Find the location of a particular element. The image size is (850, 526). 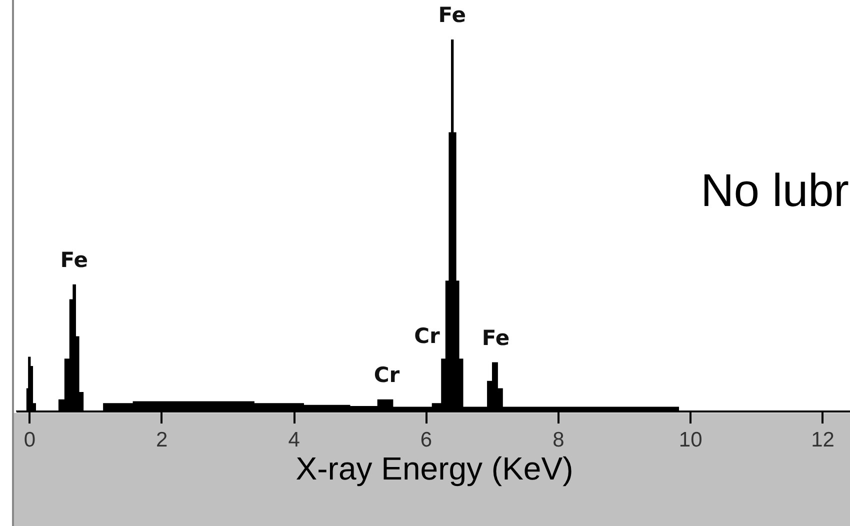

x-tick-label: 0 is located at coordinates (30, 440).